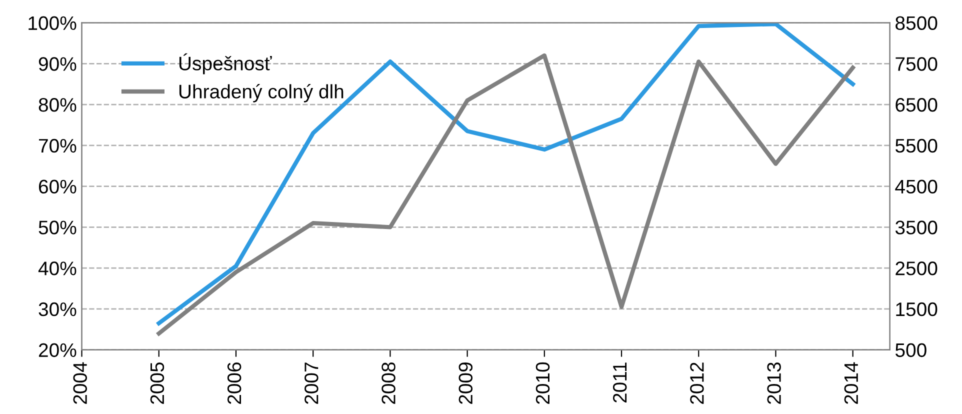  What do you see at coordinates (917, 105) in the screenshot?
I see `y2-tick-label: 6500` at bounding box center [917, 105].